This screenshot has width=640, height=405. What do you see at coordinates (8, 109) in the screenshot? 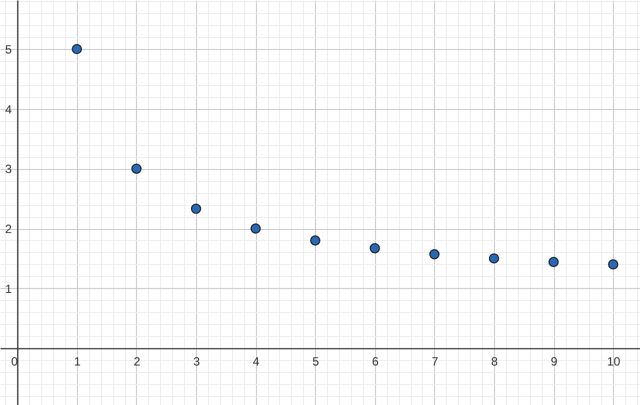
I see `y-tick-label: 4` at bounding box center [8, 109].